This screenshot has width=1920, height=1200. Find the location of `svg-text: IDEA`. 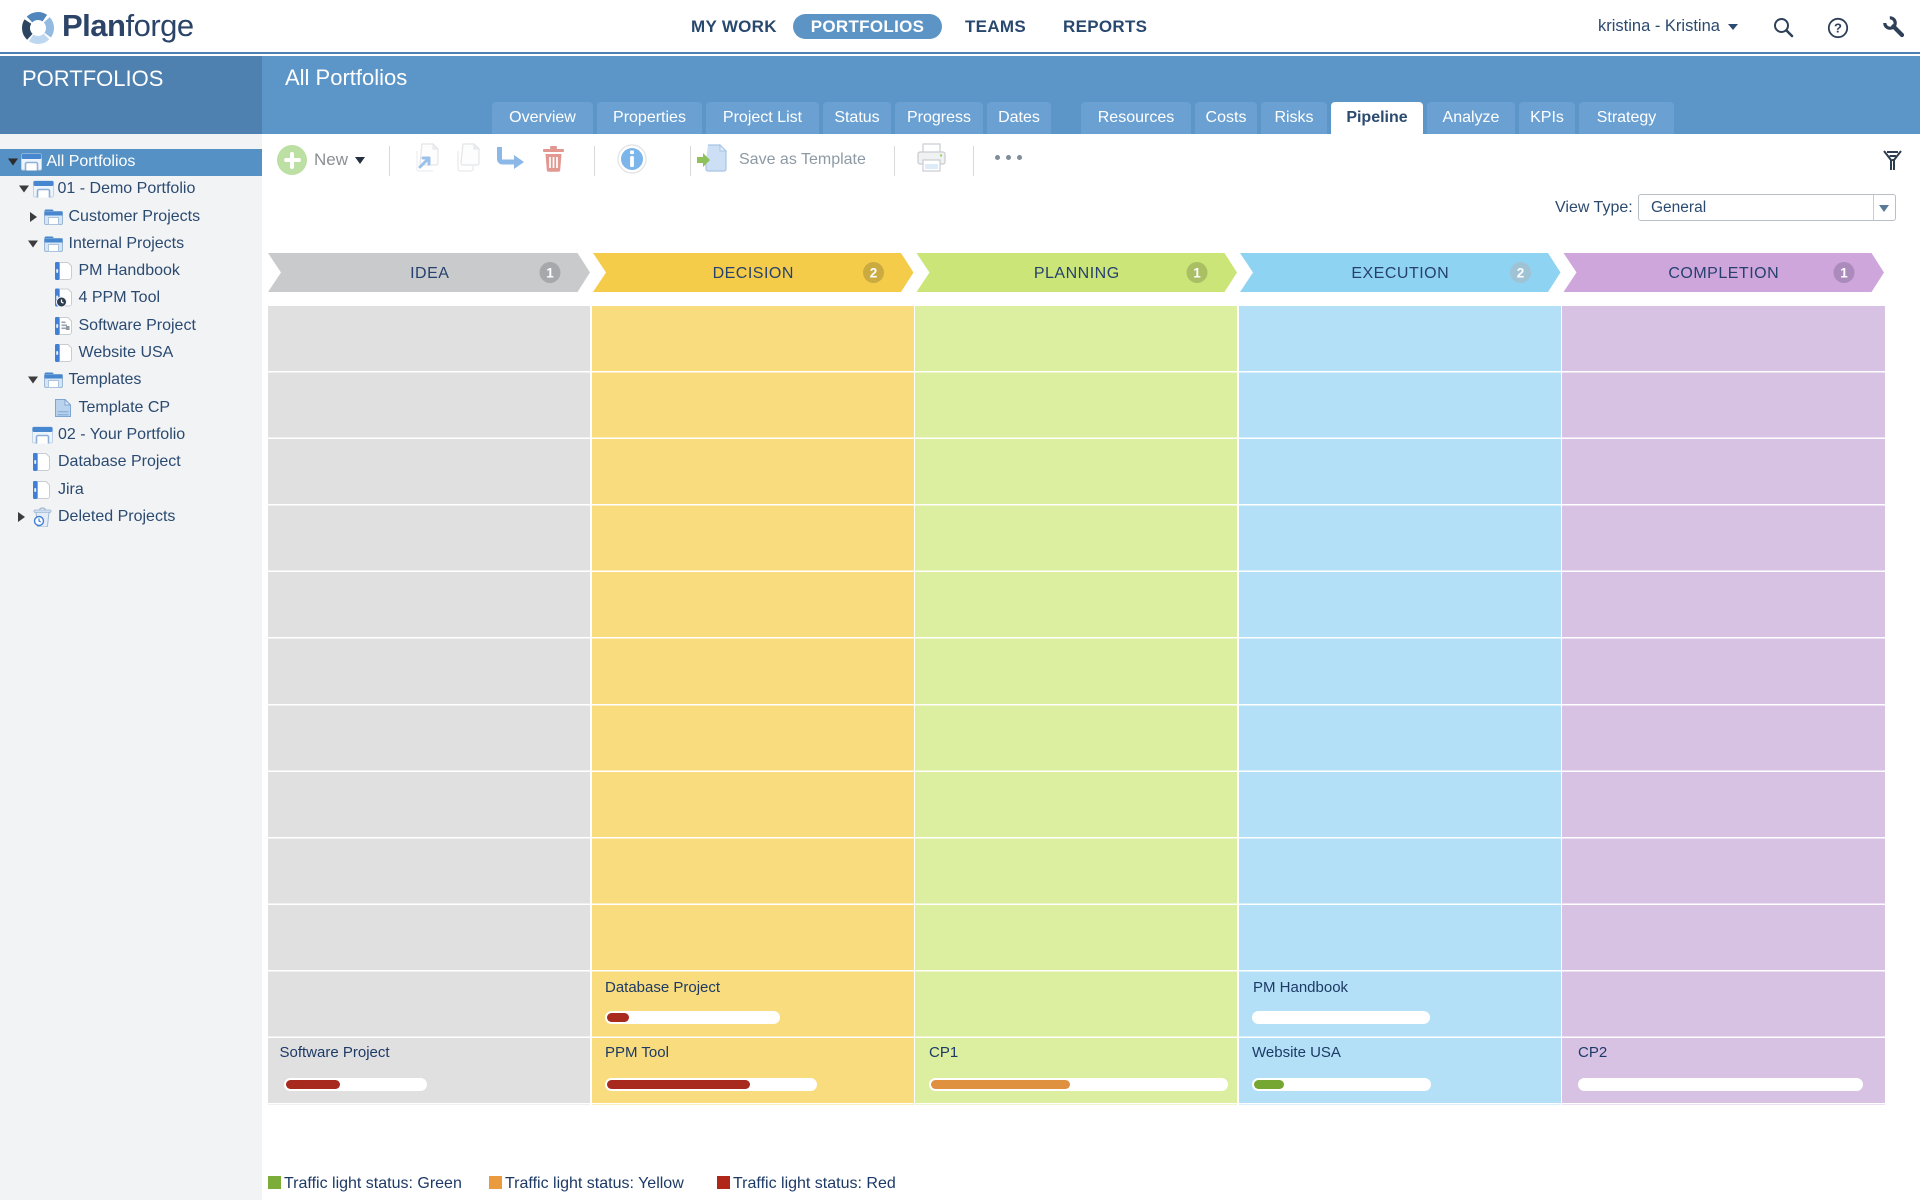

svg-text: IDEA is located at coordinates (429, 273).